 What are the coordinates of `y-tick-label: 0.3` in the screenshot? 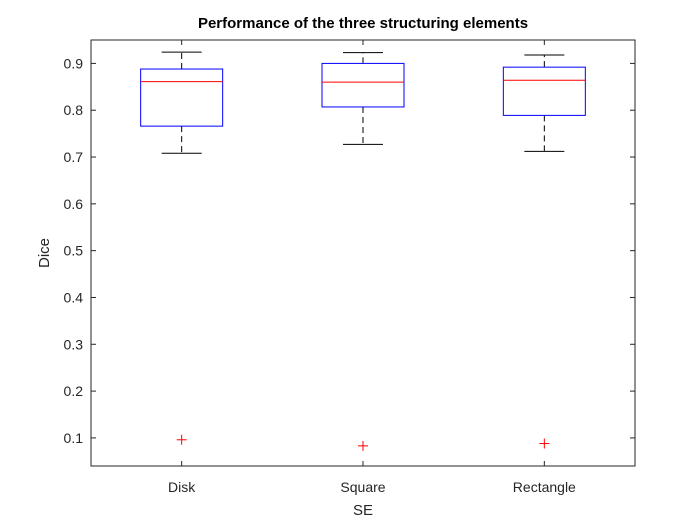 It's located at (74, 344).